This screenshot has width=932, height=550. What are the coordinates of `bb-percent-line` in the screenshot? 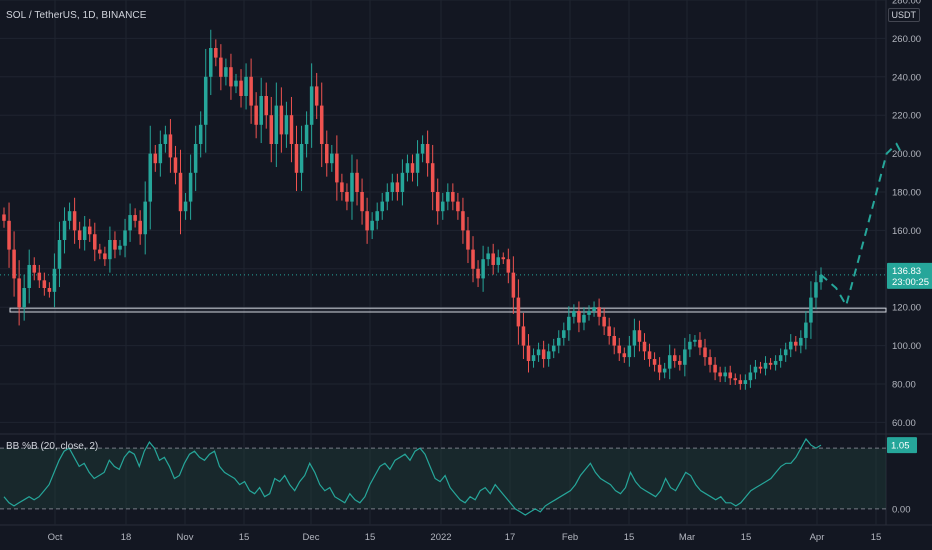 It's located at (412, 476).